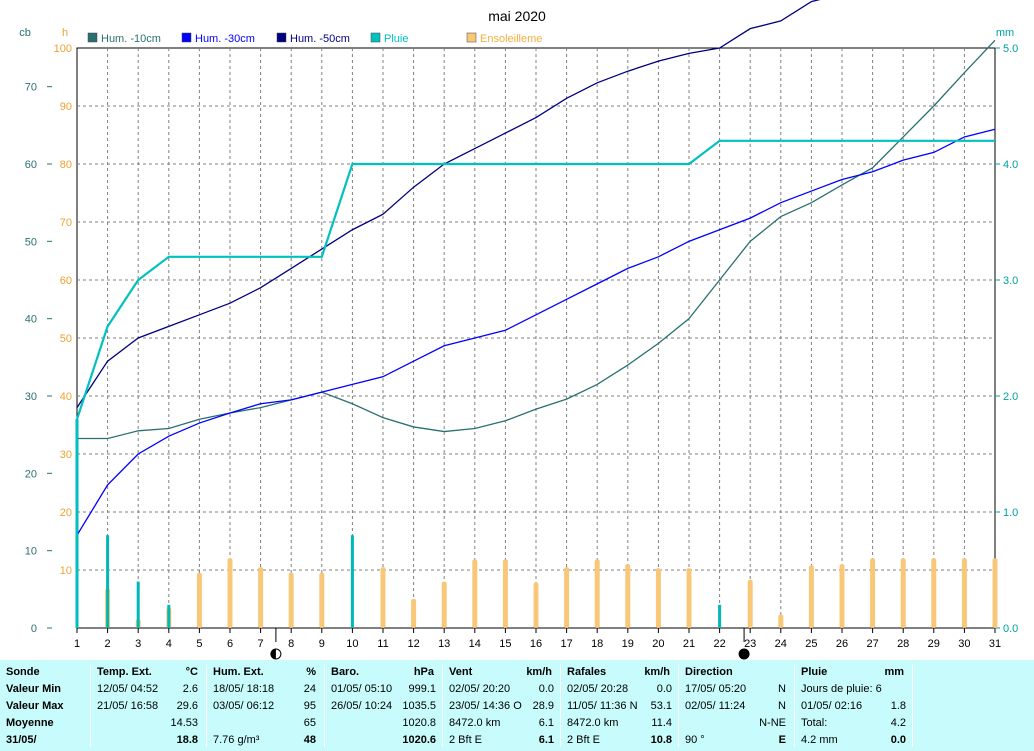 The width and height of the screenshot is (1034, 751). Describe the element at coordinates (225, 39) in the screenshot. I see `legend-entry: Hum. -30cm` at that location.